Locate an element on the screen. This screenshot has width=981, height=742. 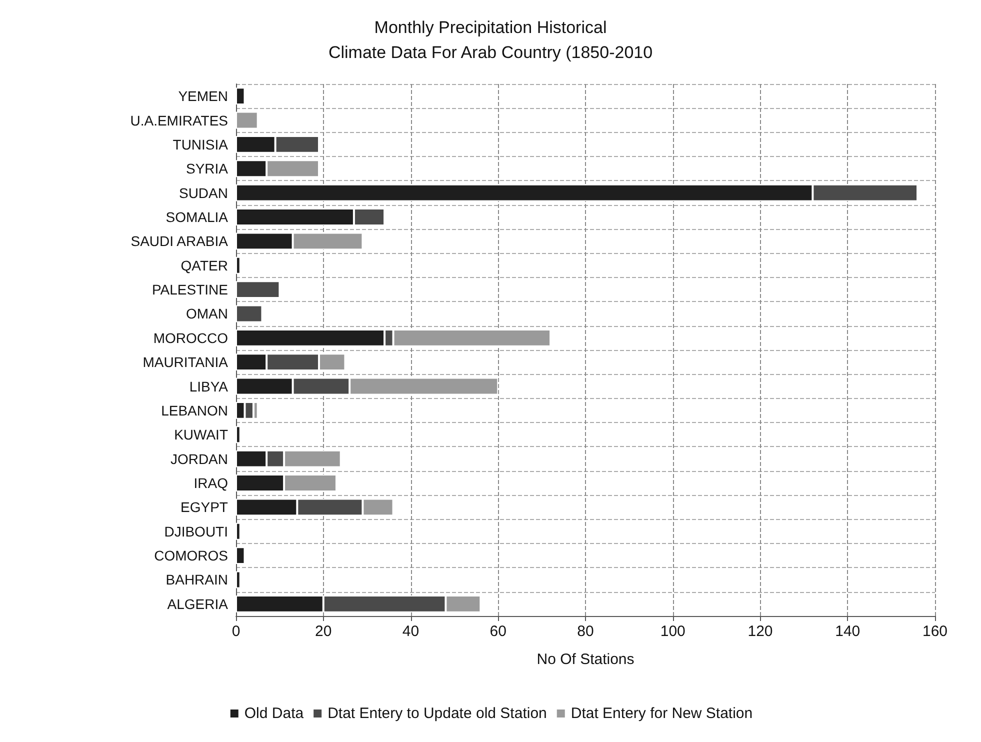
x-tick-label: 100 is located at coordinates (673, 631).